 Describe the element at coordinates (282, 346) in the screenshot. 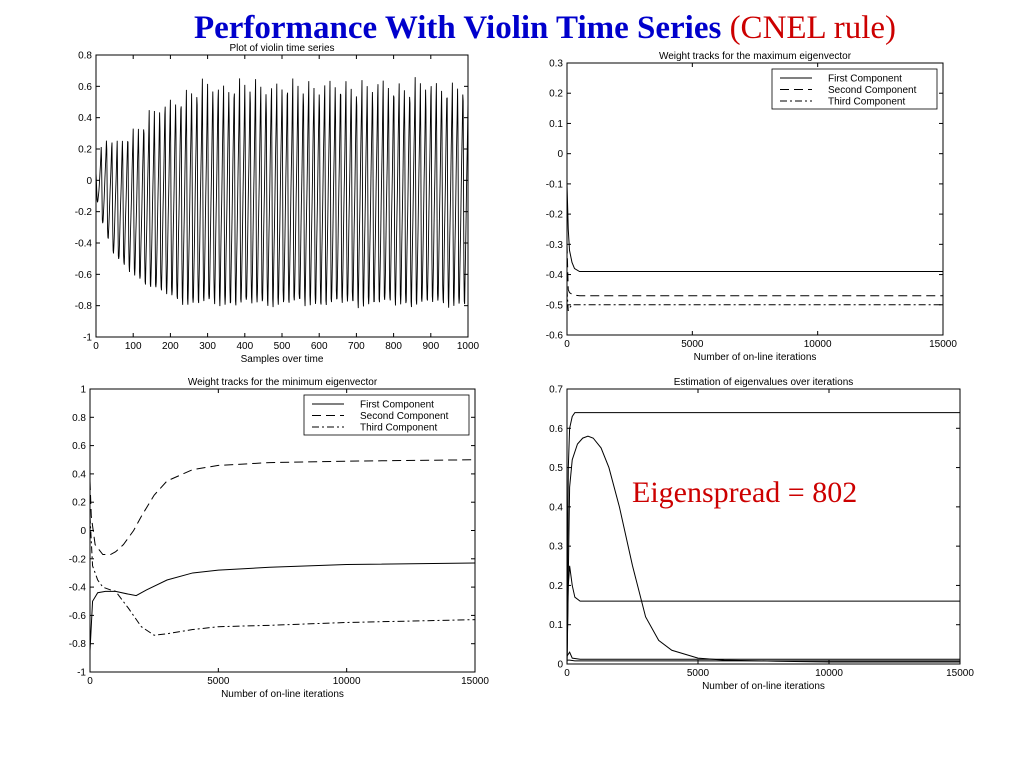

I see `x-tick-label: 500` at that location.